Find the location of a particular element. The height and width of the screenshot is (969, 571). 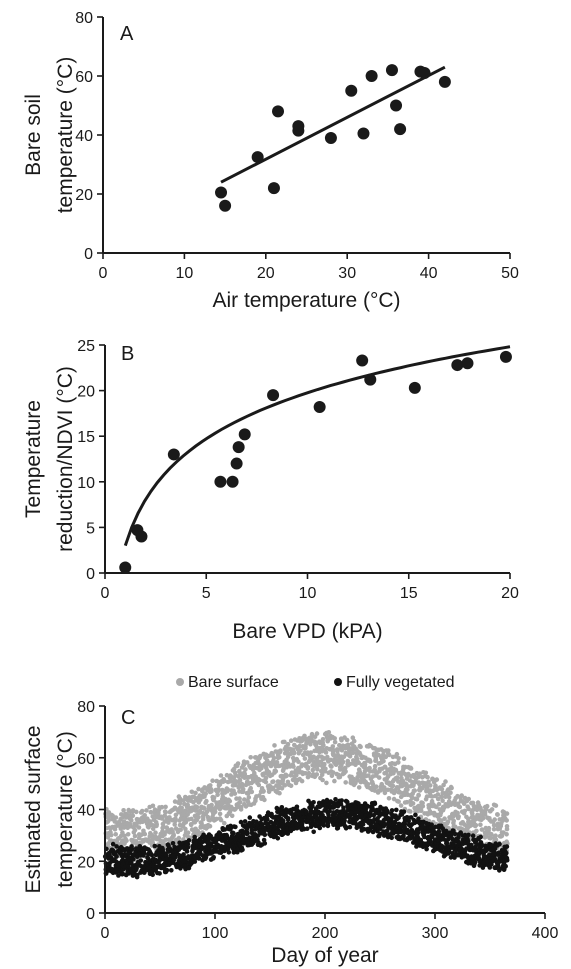

panel-b-y-axis-title-line-2: reduction/NDVI (°C) is located at coordinates (65, 459).